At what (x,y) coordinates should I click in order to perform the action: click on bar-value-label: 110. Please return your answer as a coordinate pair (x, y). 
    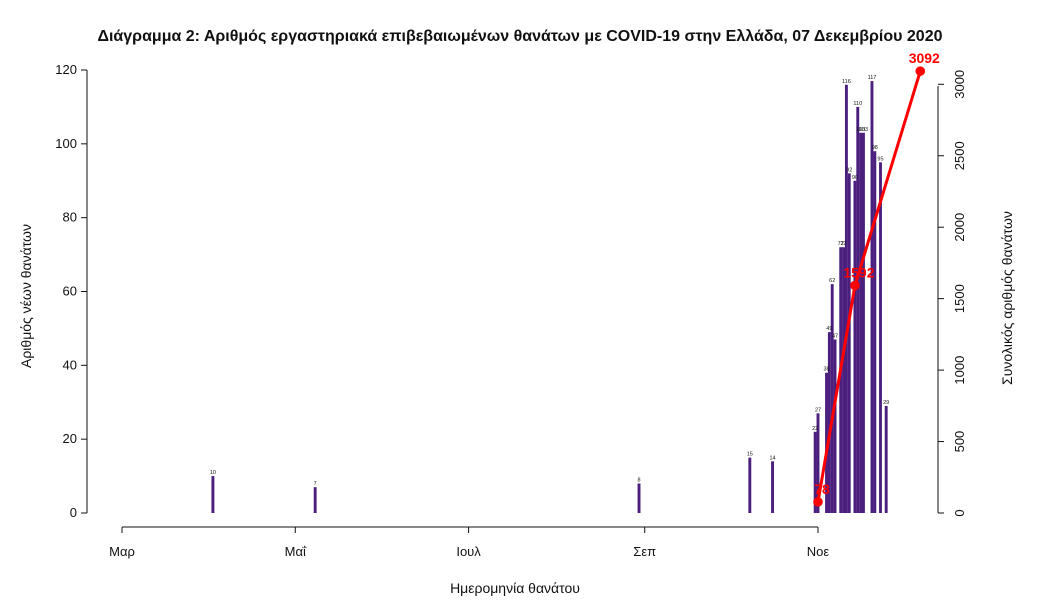
    Looking at the image, I should click on (857, 104).